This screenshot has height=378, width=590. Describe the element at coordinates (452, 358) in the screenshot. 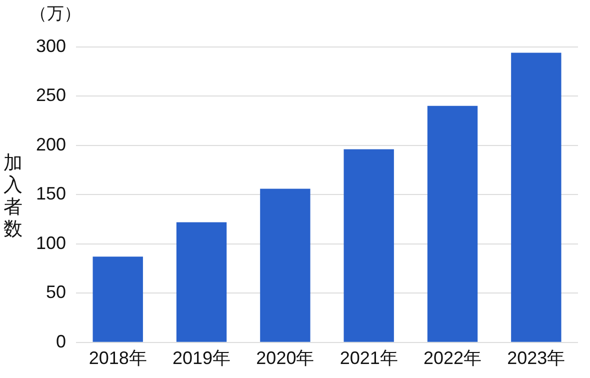

I see `x-tick-label: 2022年` at that location.